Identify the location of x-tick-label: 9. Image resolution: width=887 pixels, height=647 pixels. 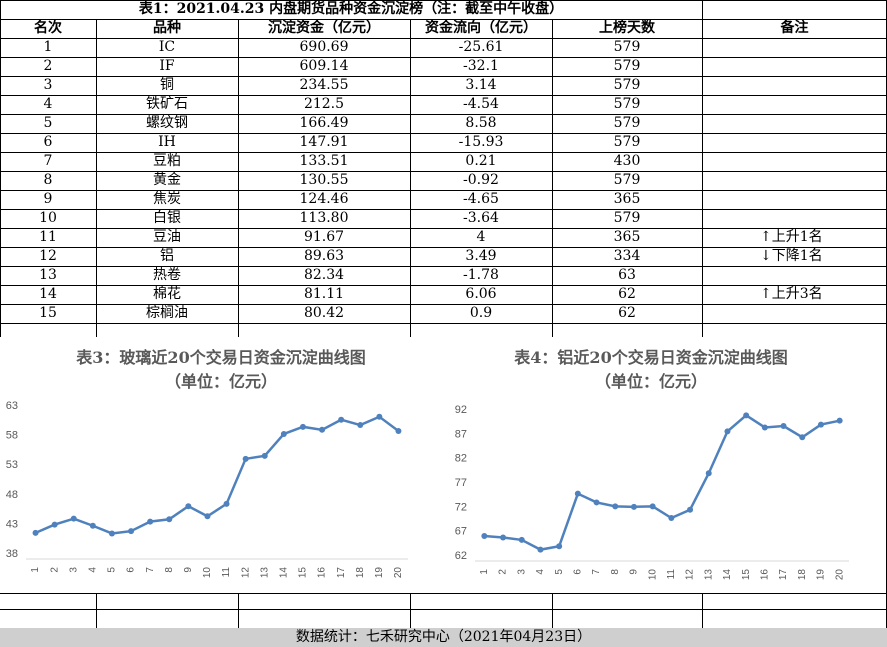
(188, 570).